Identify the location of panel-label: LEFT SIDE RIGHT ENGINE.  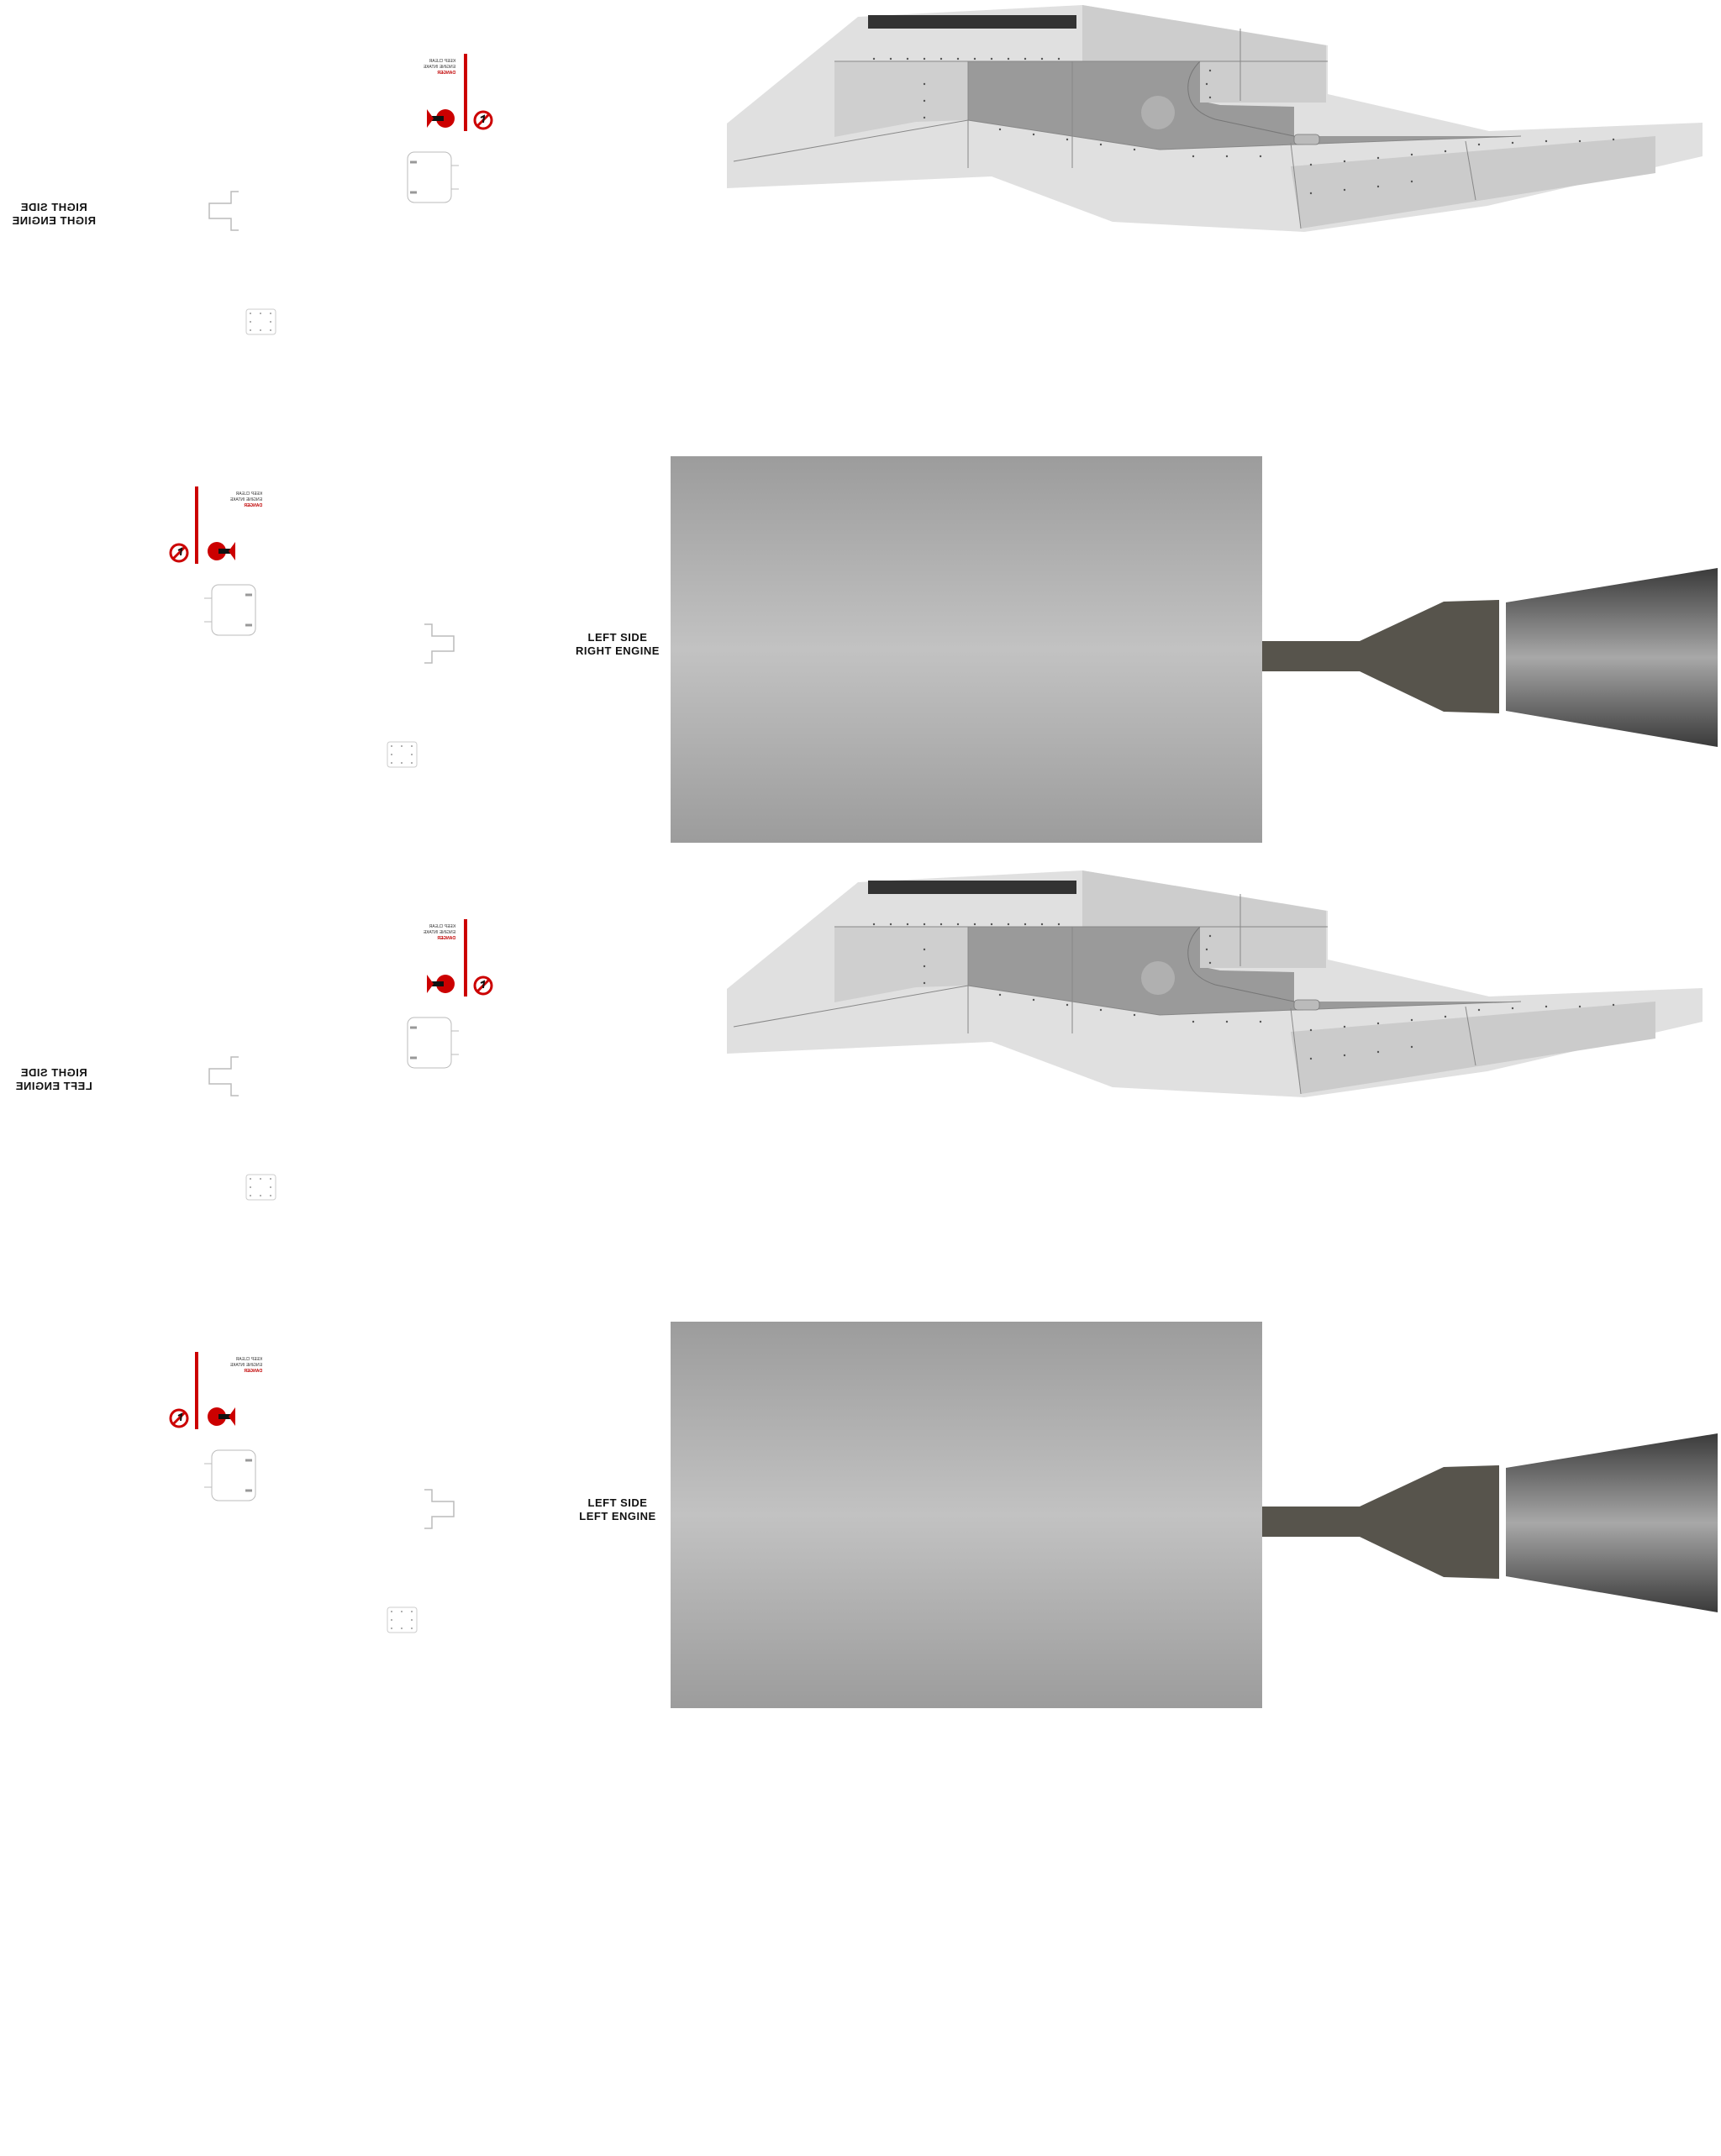
(617, 644).